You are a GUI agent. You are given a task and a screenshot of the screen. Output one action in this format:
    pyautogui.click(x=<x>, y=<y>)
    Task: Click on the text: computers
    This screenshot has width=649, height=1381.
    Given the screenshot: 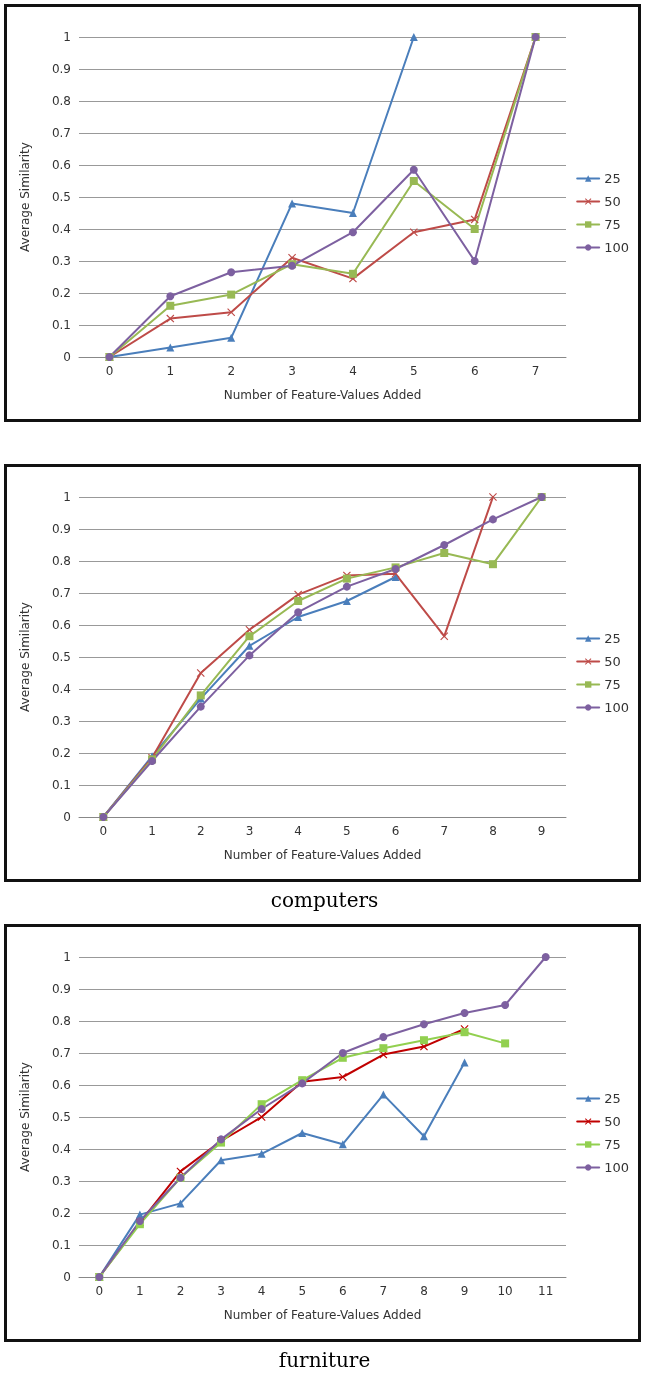 What is the action you would take?
    pyautogui.click(x=324, y=900)
    